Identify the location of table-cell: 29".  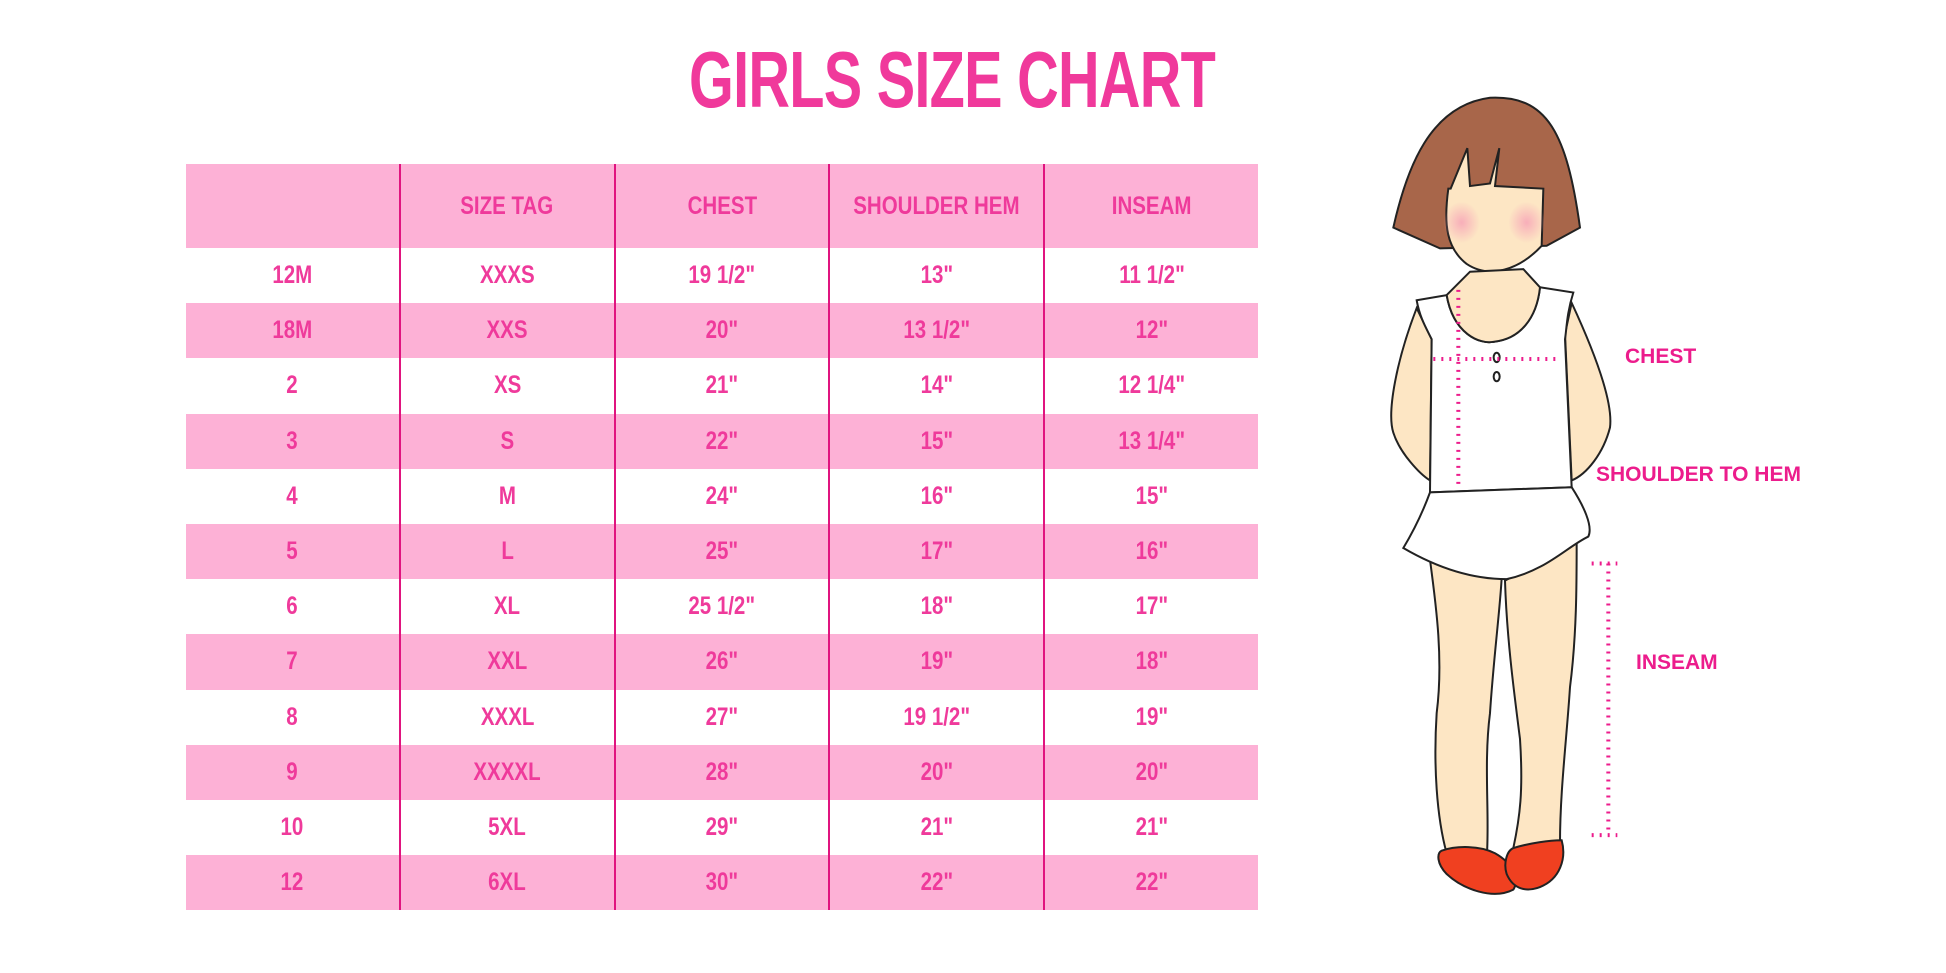
(723, 827).